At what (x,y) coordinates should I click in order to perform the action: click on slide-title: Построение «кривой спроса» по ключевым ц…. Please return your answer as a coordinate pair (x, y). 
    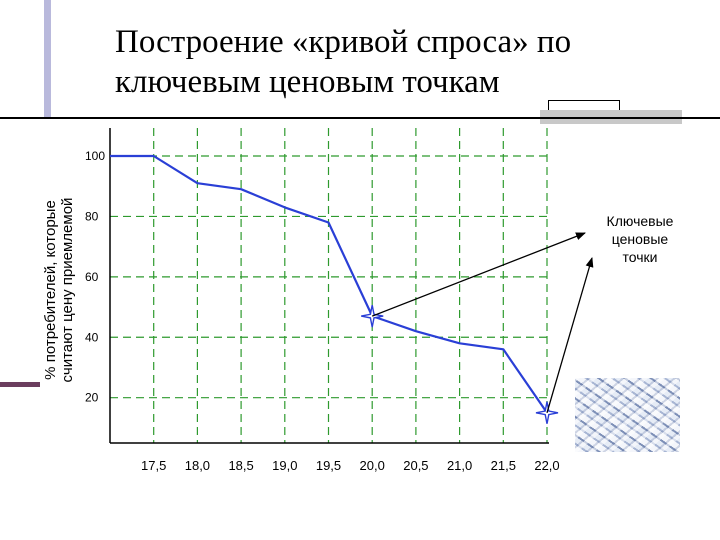
    Looking at the image, I should click on (395, 62).